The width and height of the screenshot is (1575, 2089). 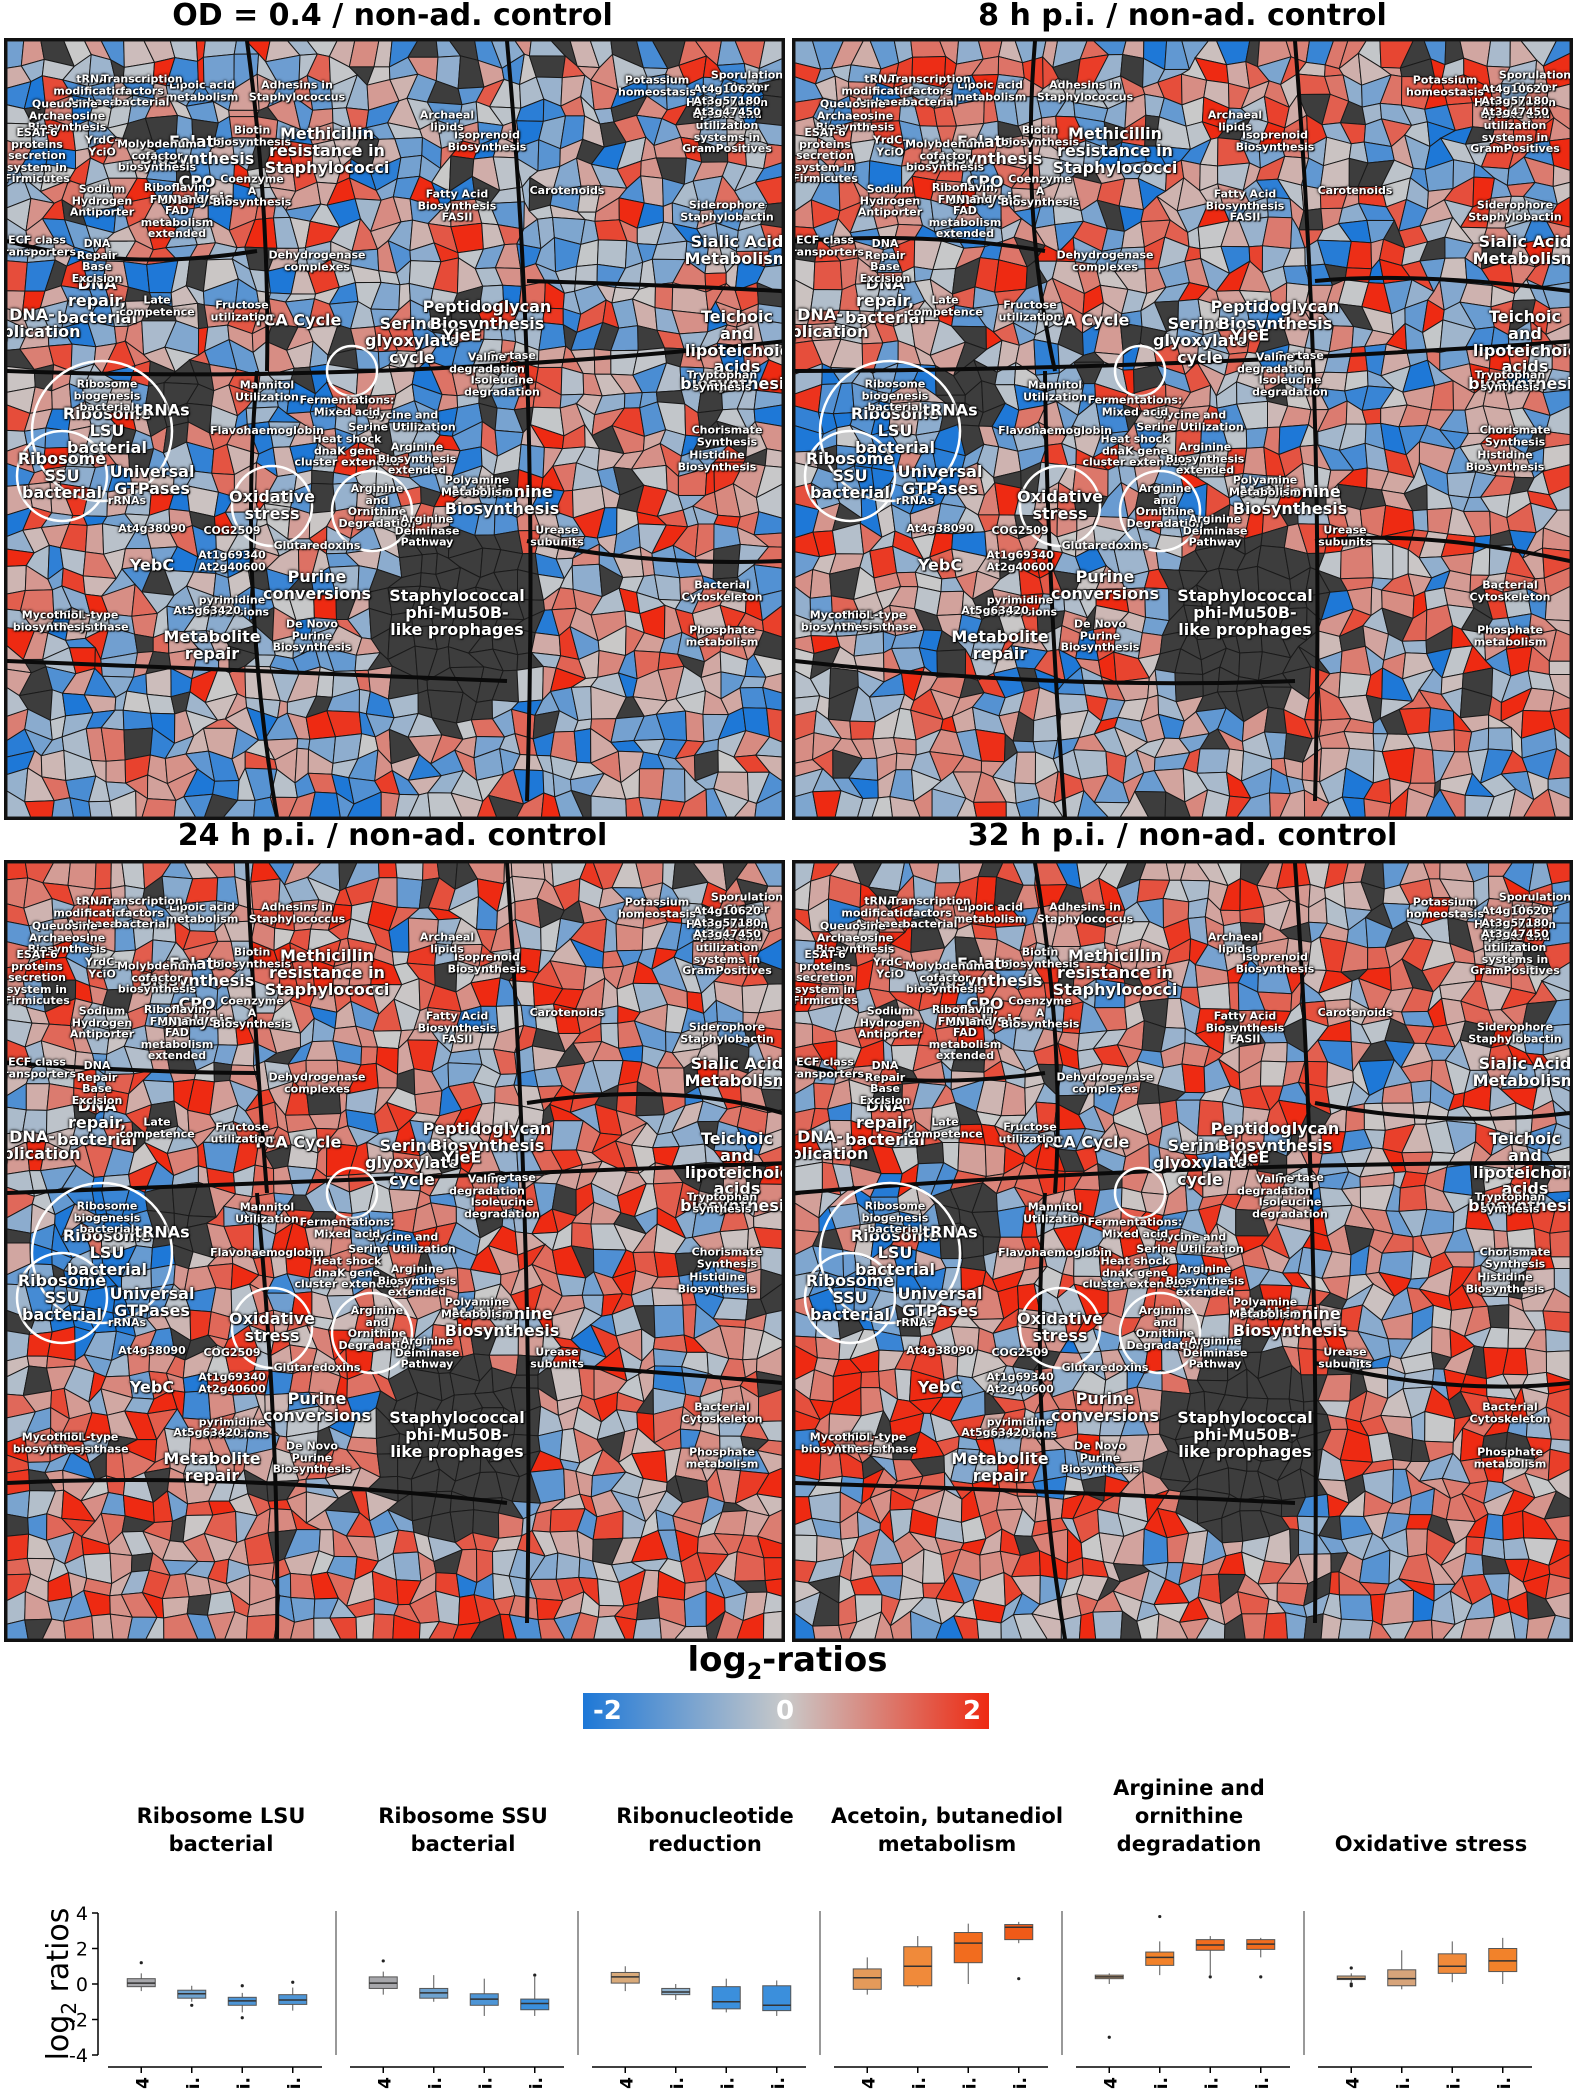 What do you see at coordinates (392, 16) in the screenshot?
I see `panel-title-od04: OD = 0.4 / non-ad. control` at bounding box center [392, 16].